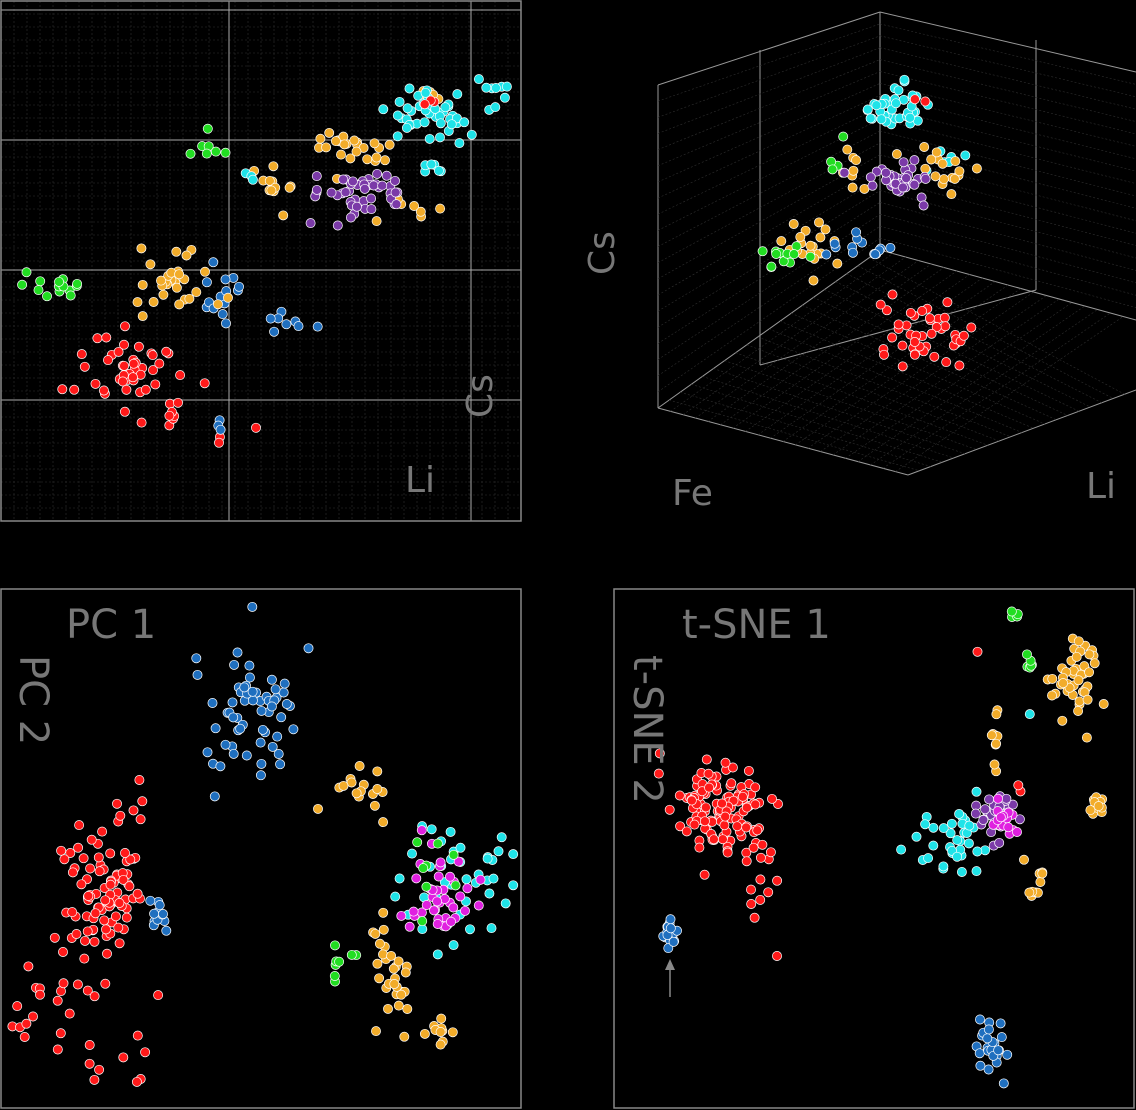 The image size is (1136, 1110). I want to click on panel-3-y-label: PC 2, so click(33, 700).